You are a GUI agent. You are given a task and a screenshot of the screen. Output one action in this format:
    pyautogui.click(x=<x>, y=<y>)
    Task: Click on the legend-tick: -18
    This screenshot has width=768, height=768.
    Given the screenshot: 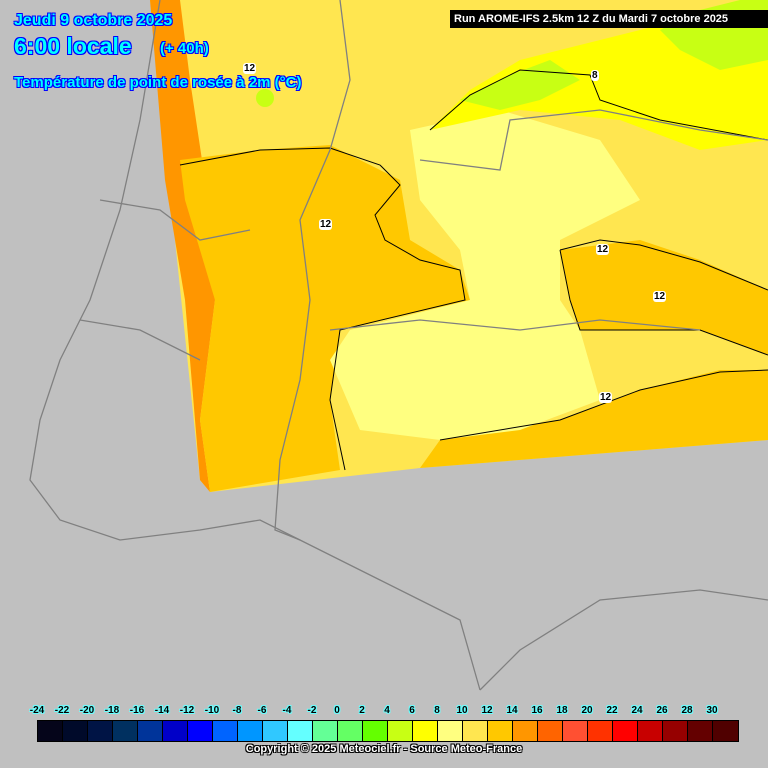 What is the action you would take?
    pyautogui.click(x=112, y=710)
    